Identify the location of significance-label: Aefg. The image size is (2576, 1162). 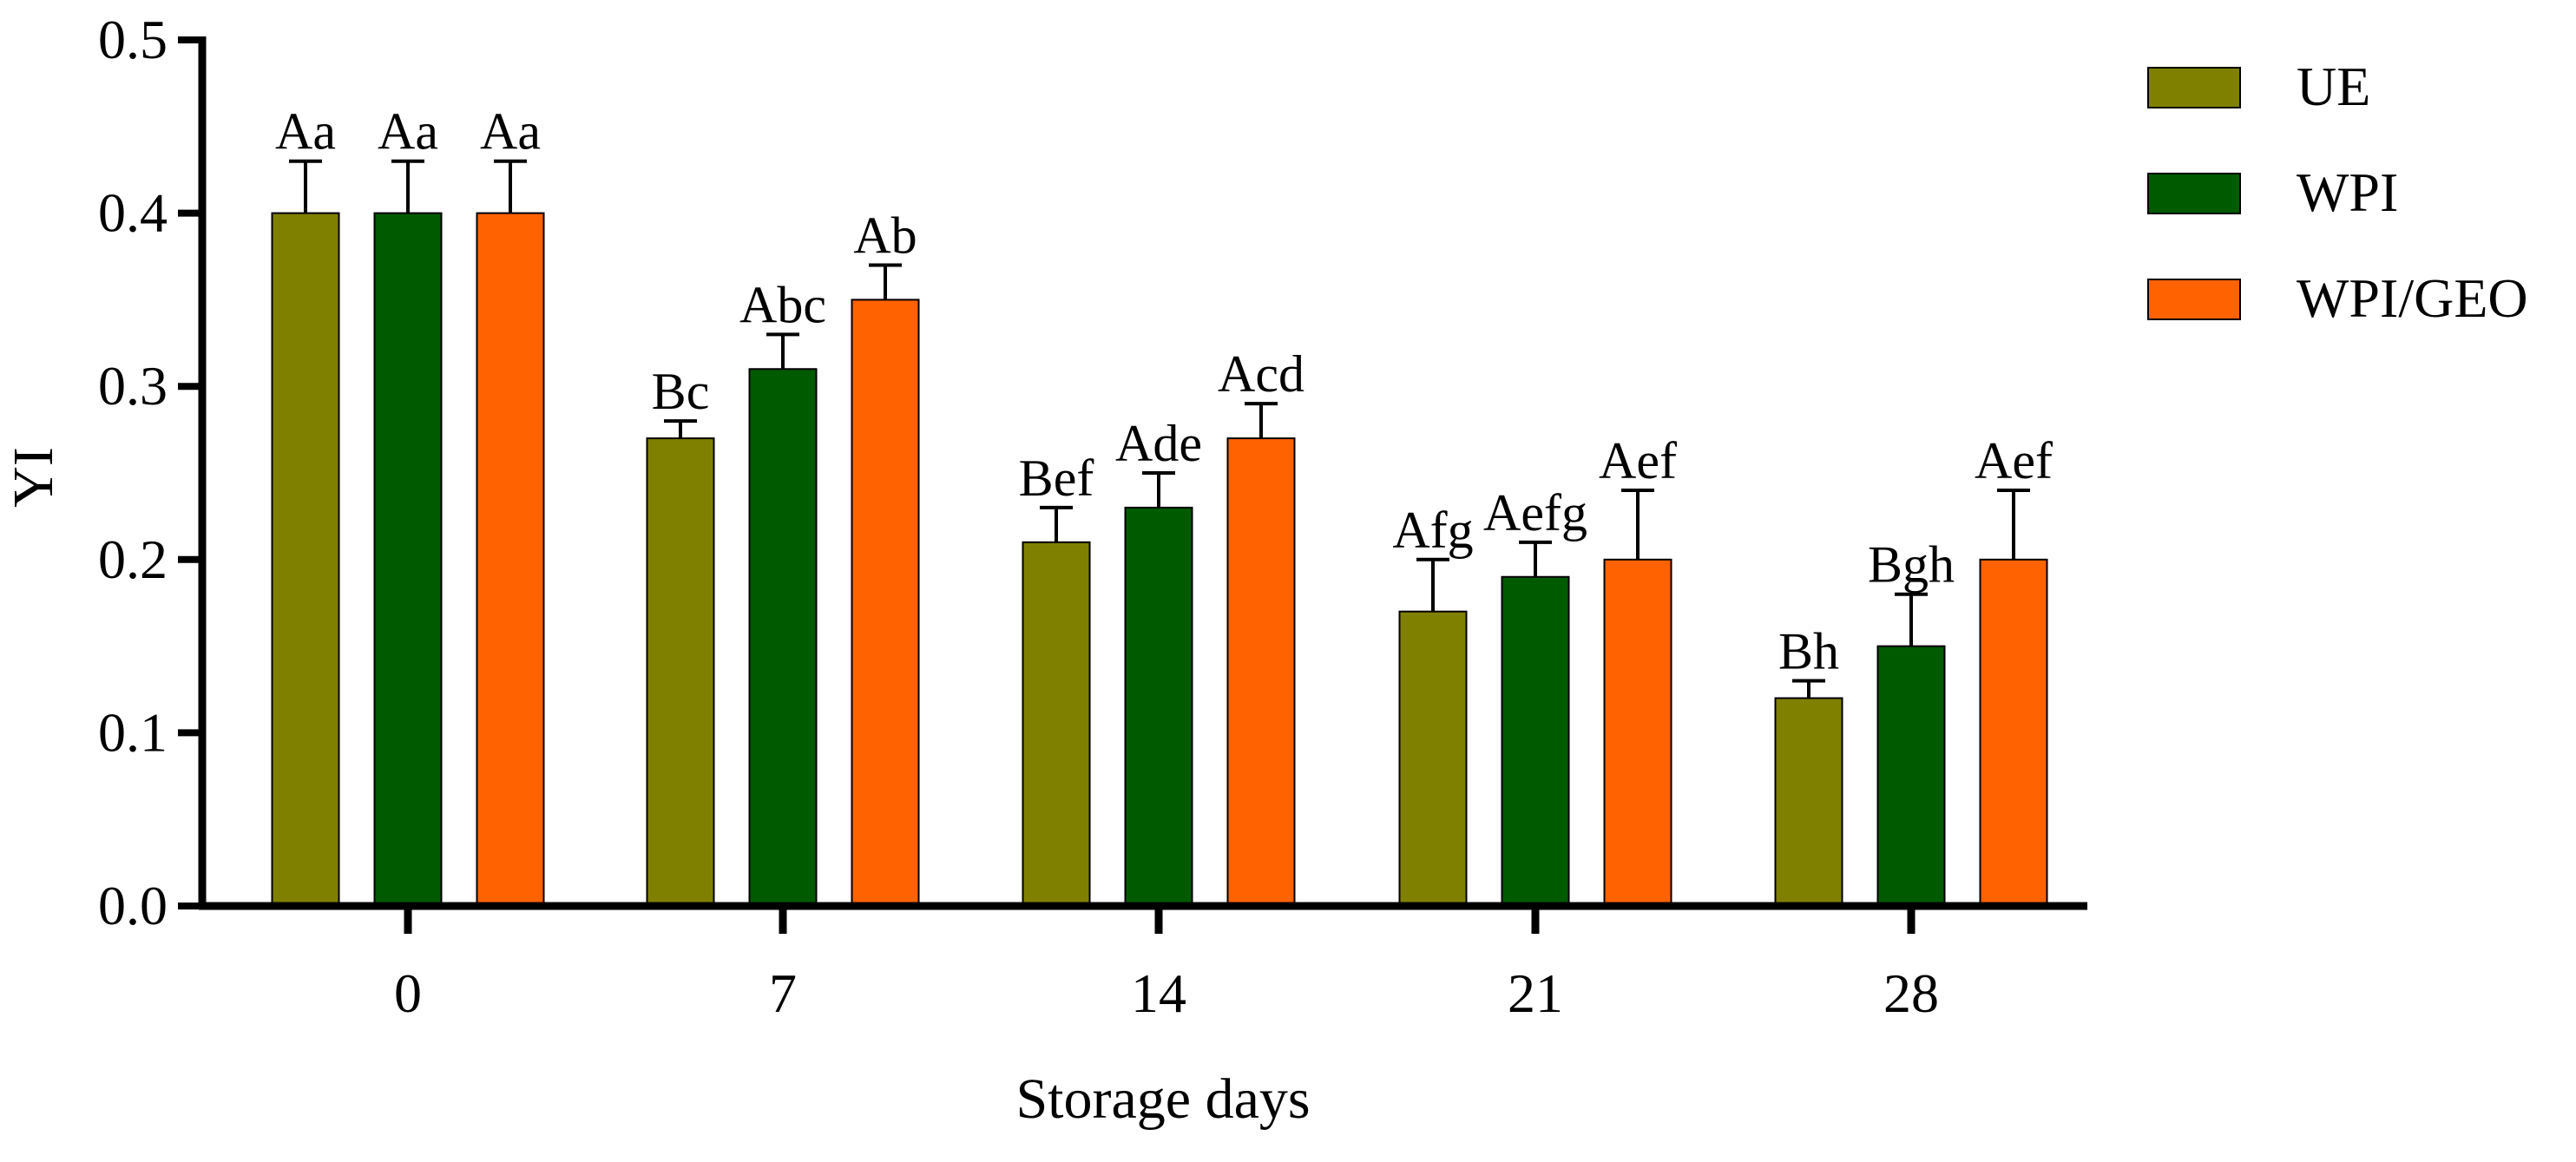
(1535, 513).